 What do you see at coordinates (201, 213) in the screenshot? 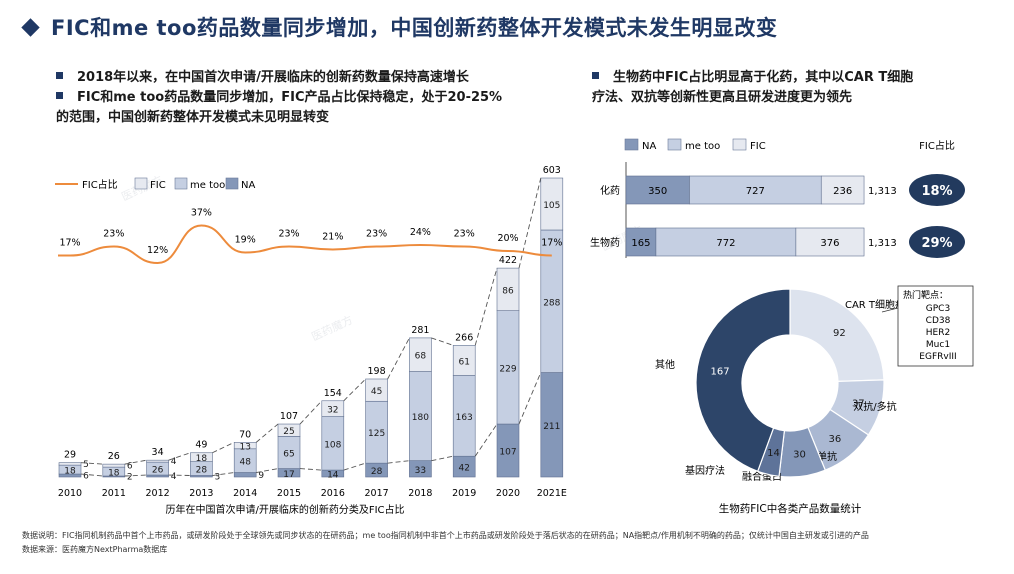
I see `fic-share-label: 37%` at bounding box center [201, 213].